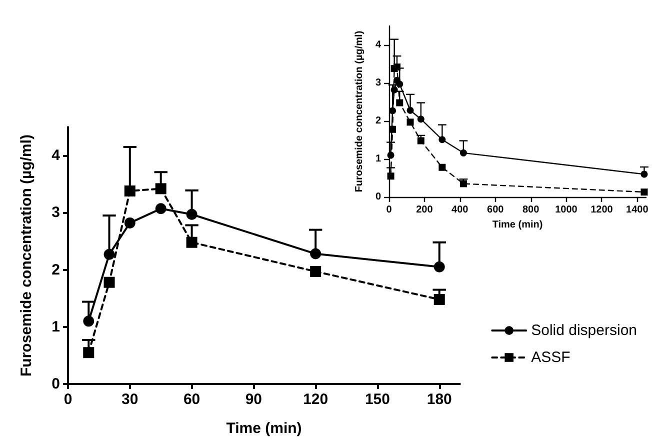 This screenshot has height=441, width=652. I want to click on x-tick-label: 800, so click(531, 210).